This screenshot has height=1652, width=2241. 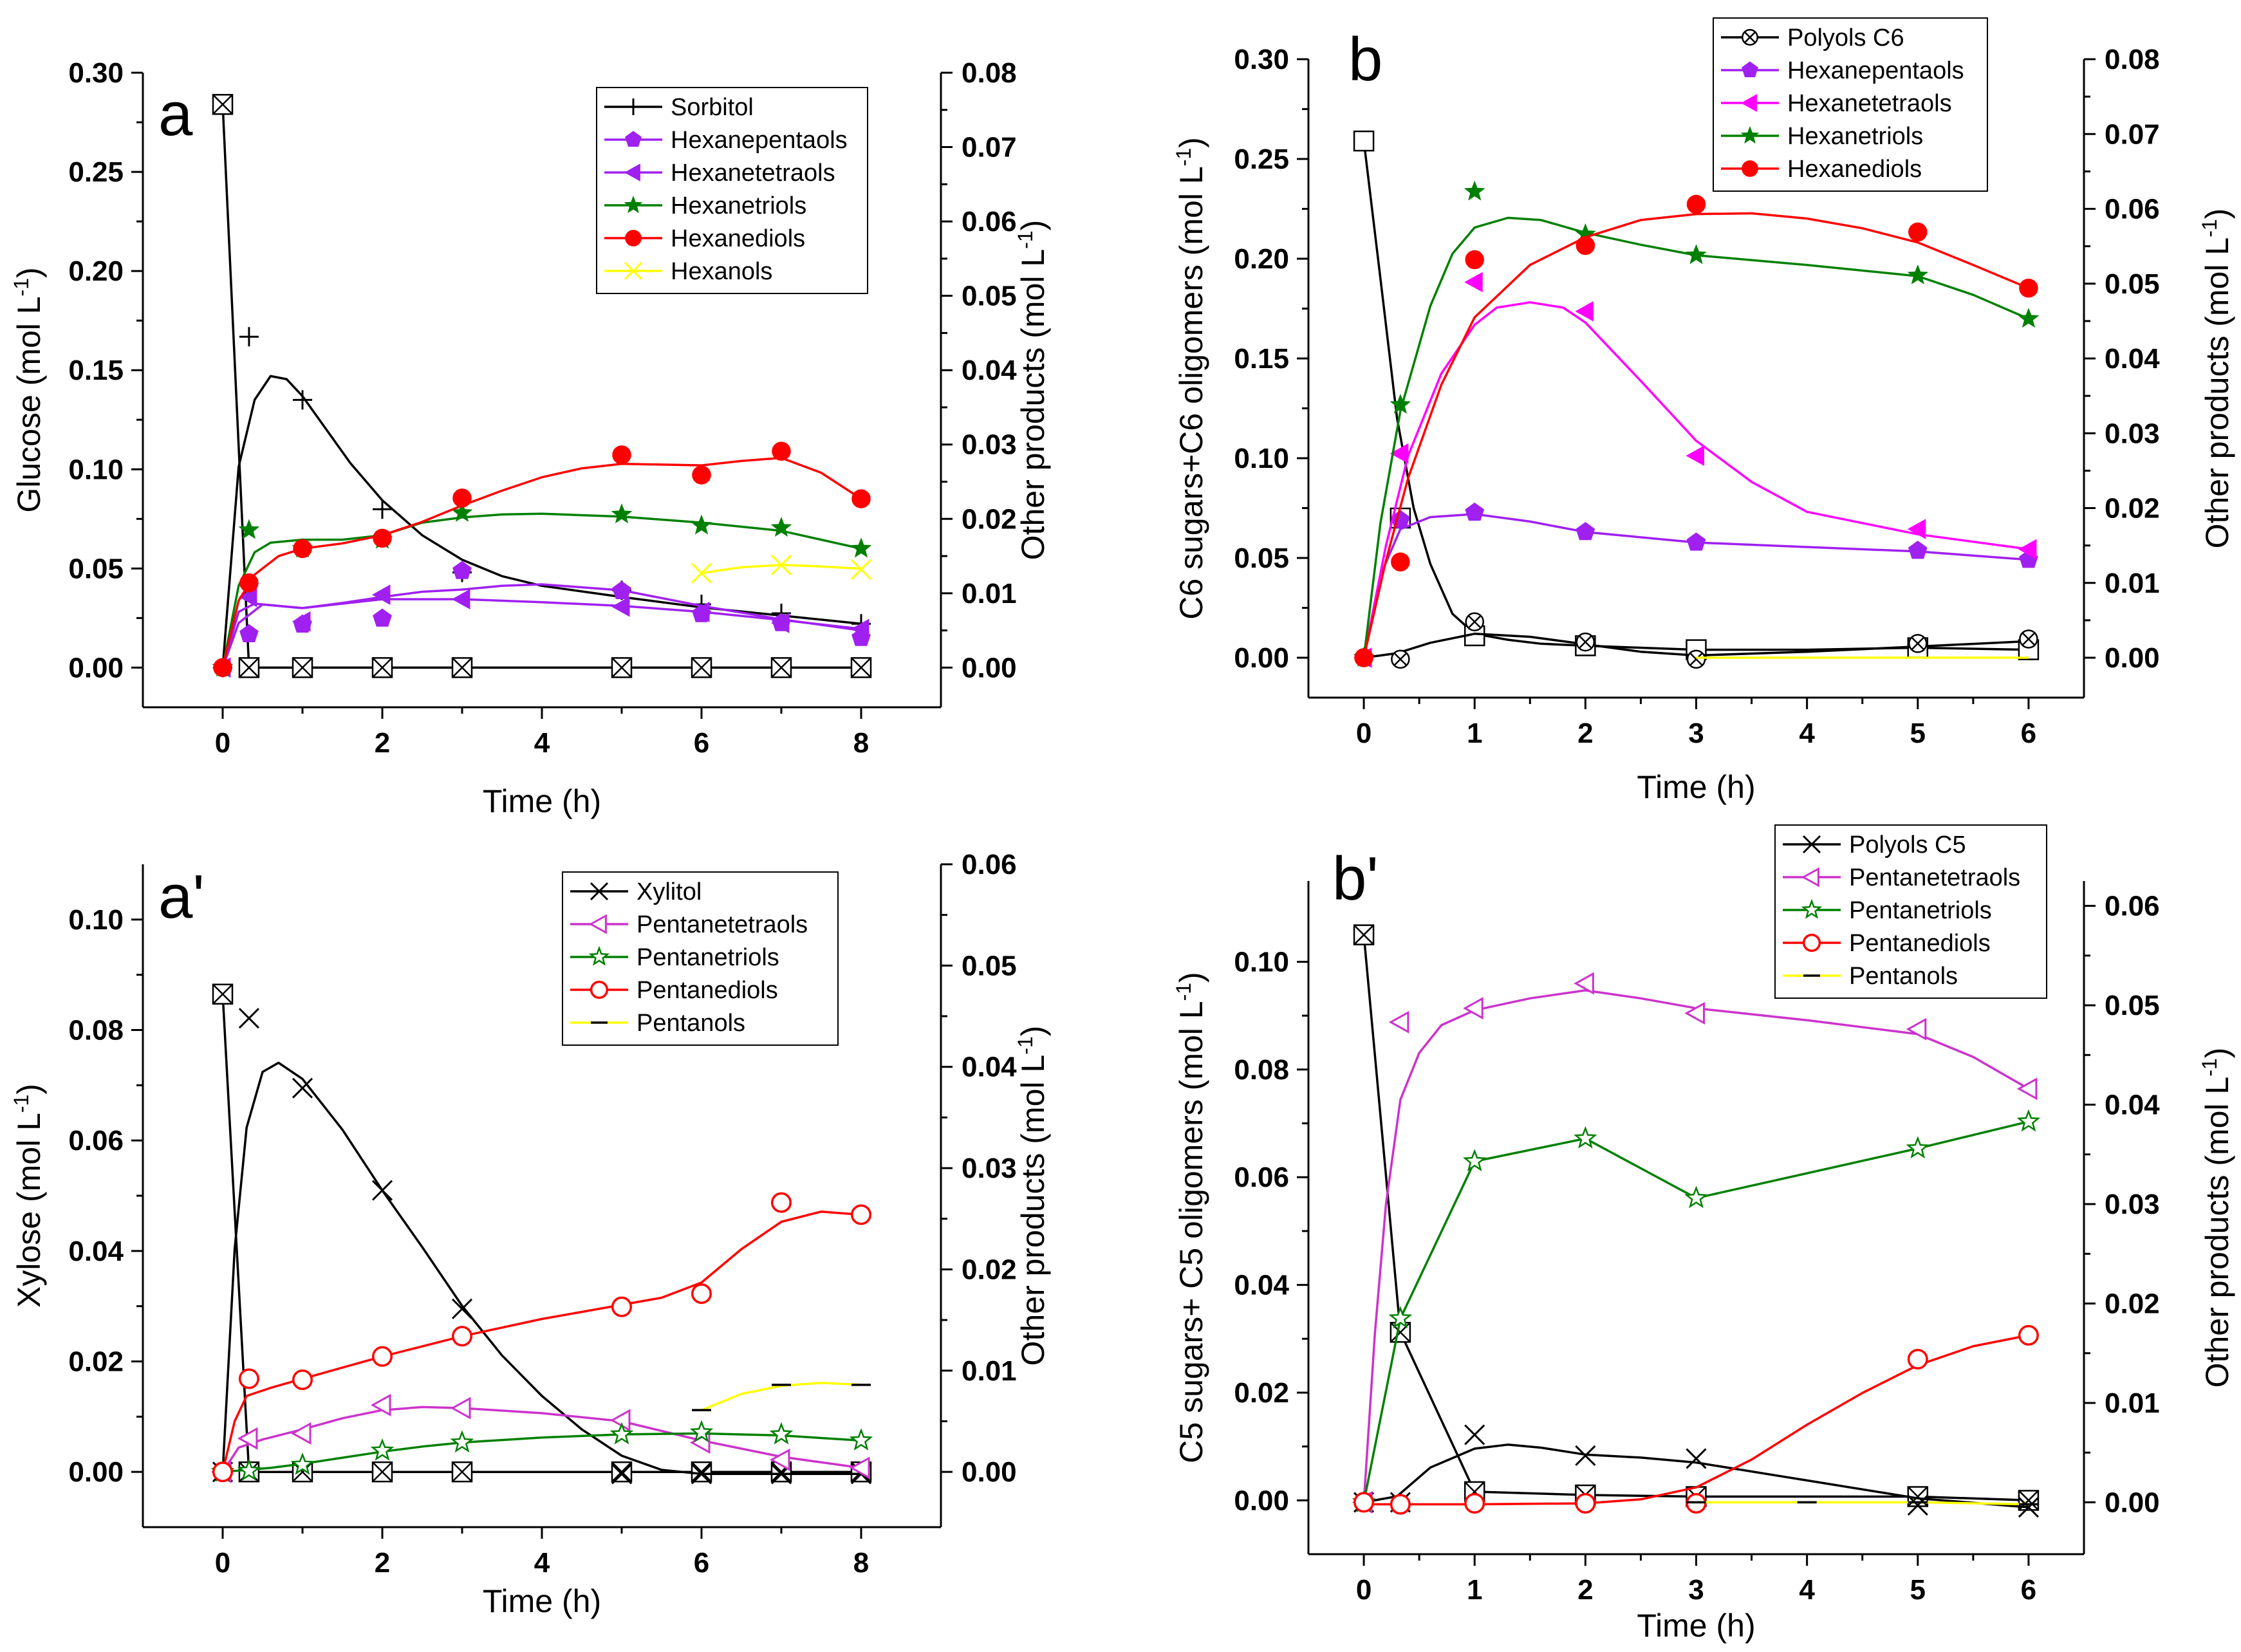 I want to click on panel-b-ytick-right-label: 0.01, so click(x=2132, y=583).